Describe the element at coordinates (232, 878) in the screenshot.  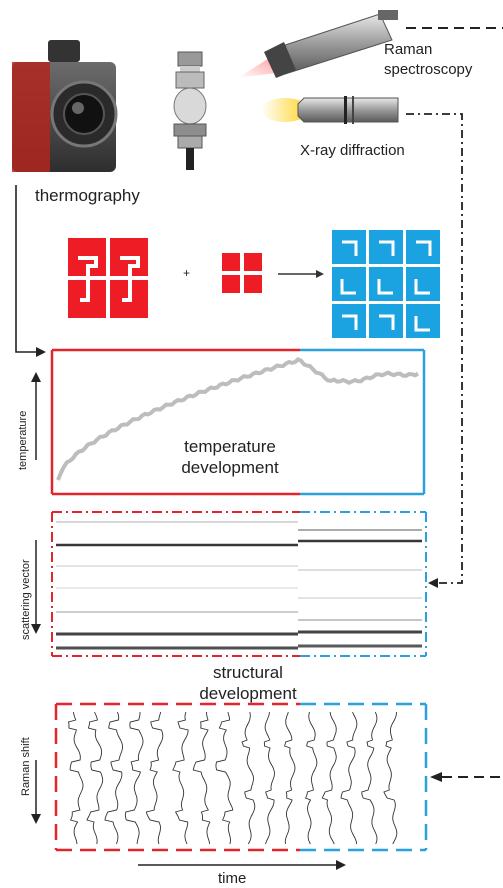
I see `time-axis-label: time` at that location.